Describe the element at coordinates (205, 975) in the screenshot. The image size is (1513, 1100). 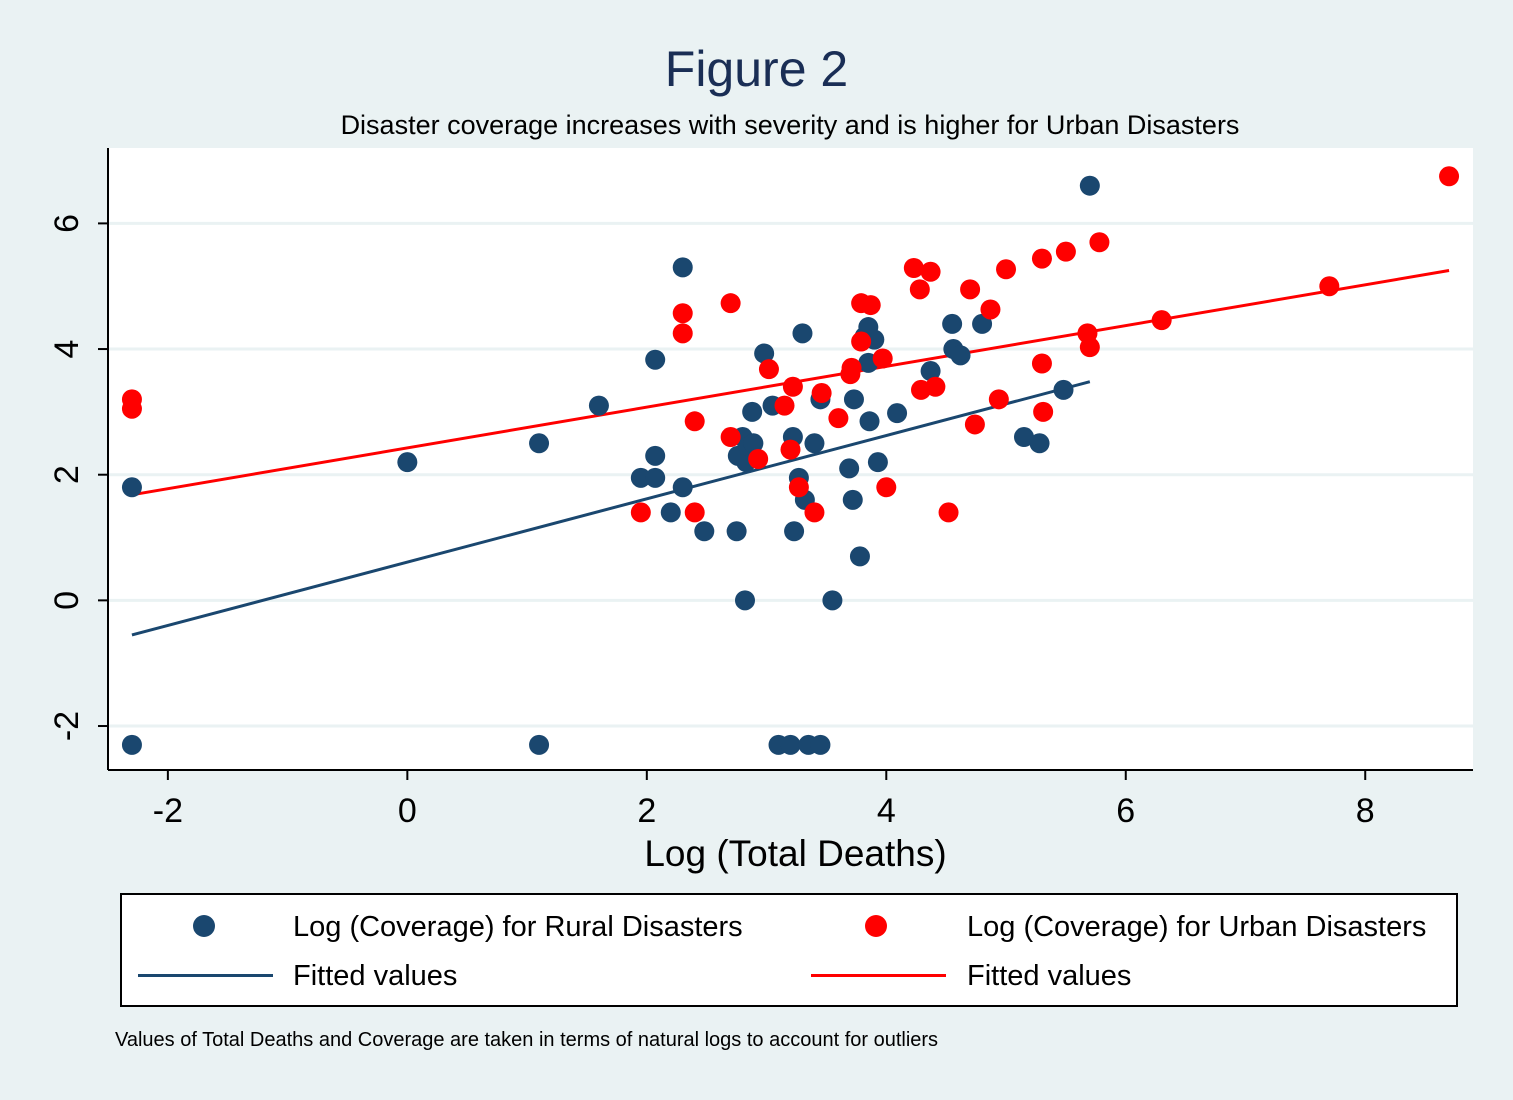
I see `legend-line-rural-fit` at that location.